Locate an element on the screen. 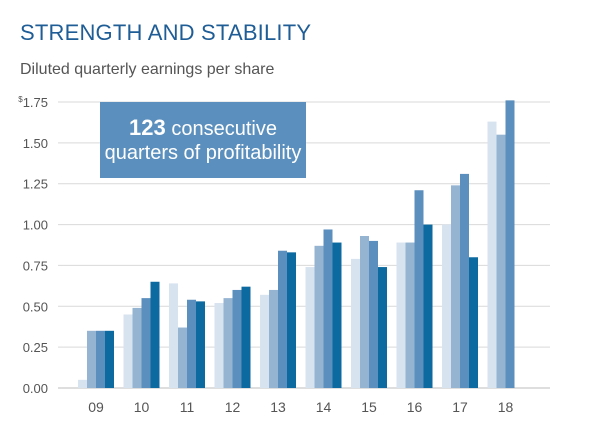 Image resolution: width=595 pixels, height=426 pixels. y-tick-label: $1.75 is located at coordinates (33, 102).